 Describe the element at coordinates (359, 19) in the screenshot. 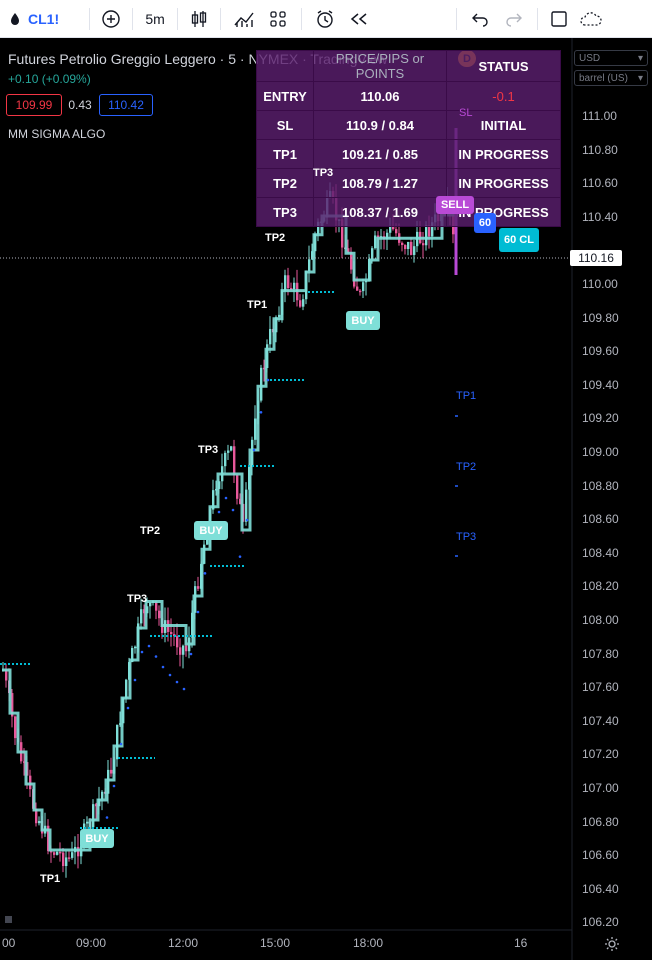

I see `replay-icon` at that location.